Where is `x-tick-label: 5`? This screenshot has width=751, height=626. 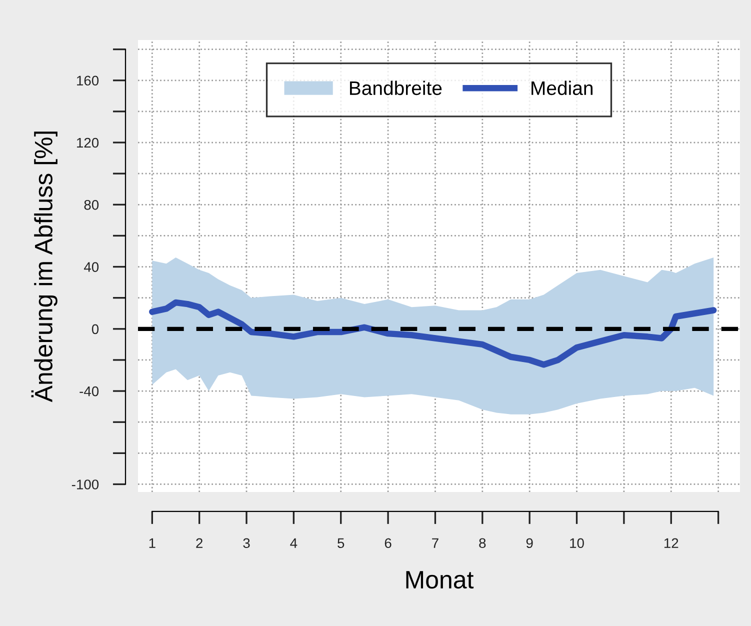 x-tick-label: 5 is located at coordinates (341, 543).